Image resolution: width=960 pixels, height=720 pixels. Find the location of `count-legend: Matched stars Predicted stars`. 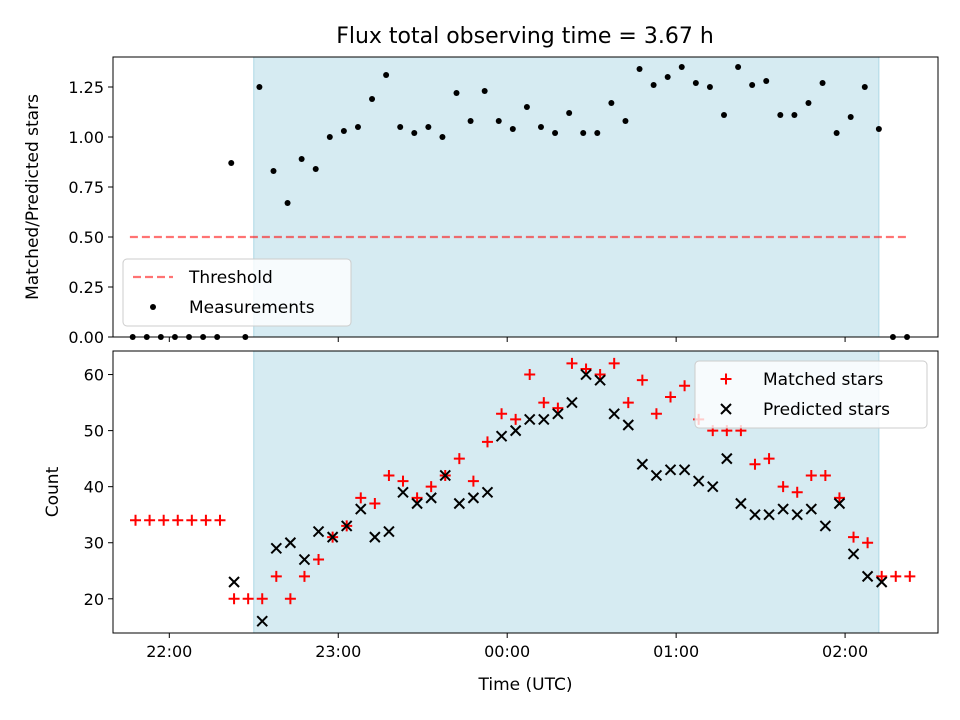

count-legend: Matched stars Predicted stars is located at coordinates (811, 394).